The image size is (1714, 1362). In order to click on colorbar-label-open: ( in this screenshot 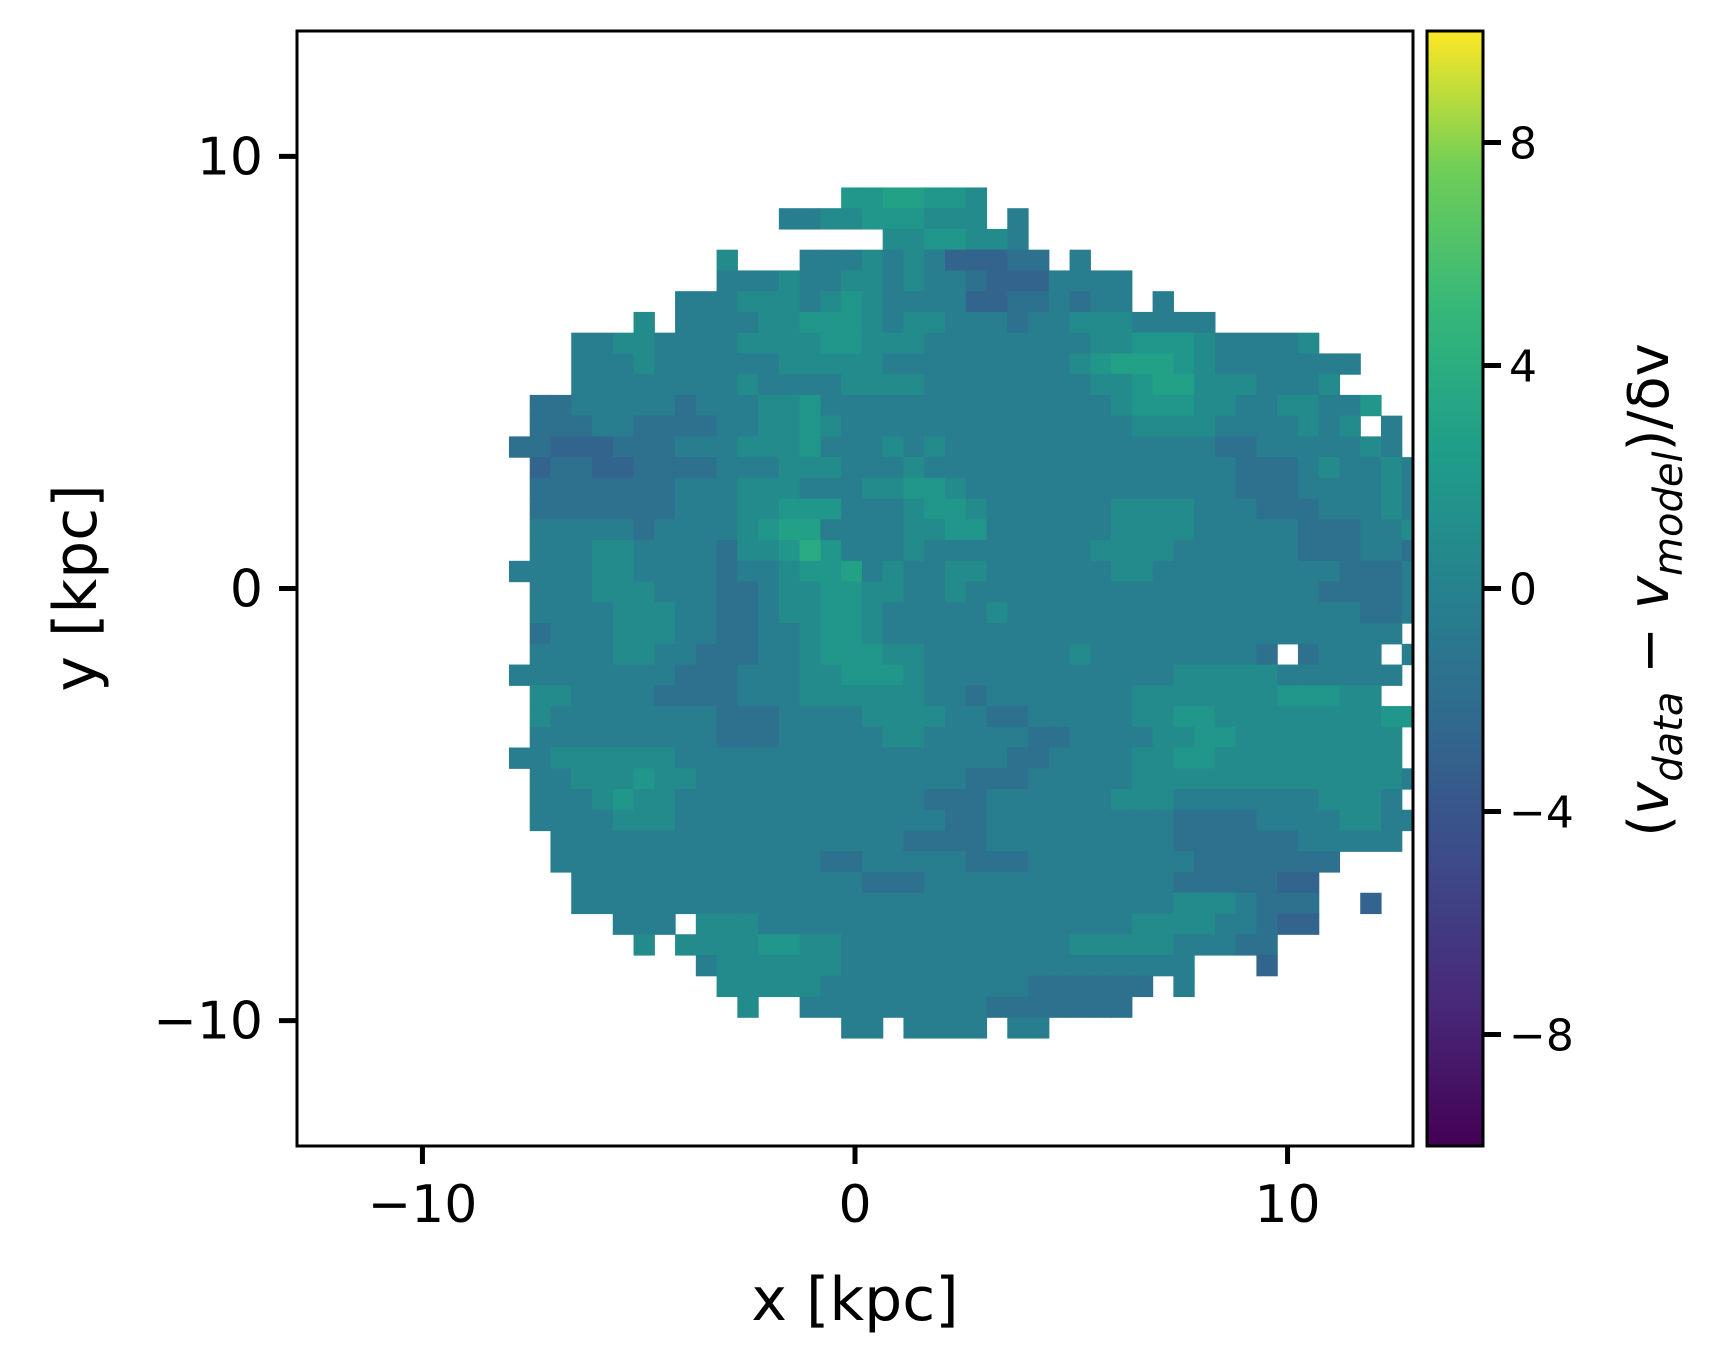, I will do `click(1649, 826)`.